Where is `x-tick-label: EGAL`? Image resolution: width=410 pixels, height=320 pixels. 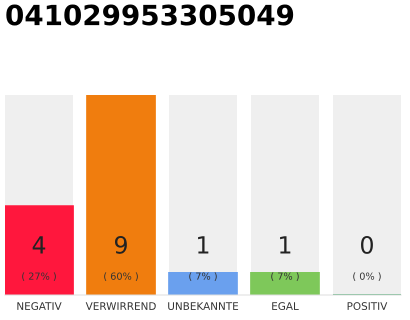 x-tick-label: EGAL is located at coordinates (285, 306).